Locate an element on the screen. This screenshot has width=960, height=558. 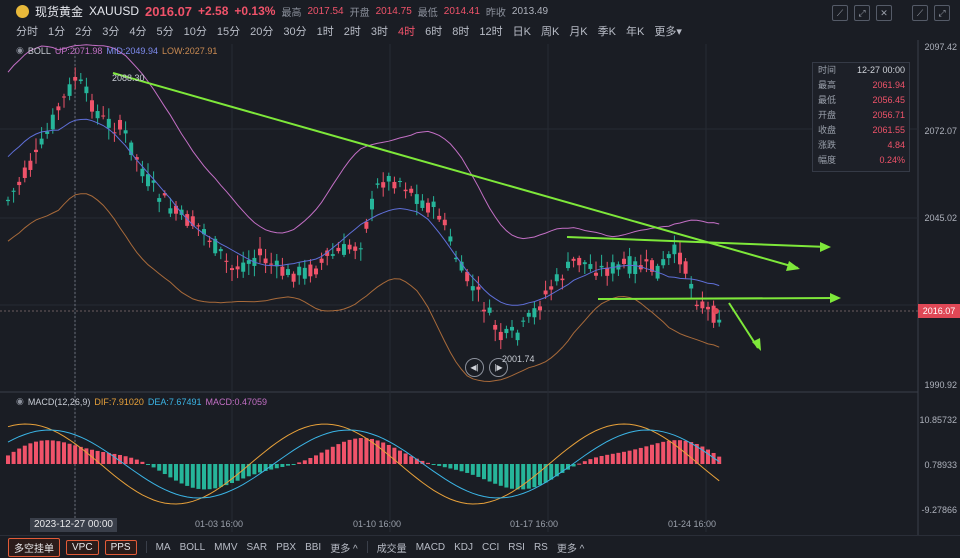
divider is located at coordinates (367, 547).